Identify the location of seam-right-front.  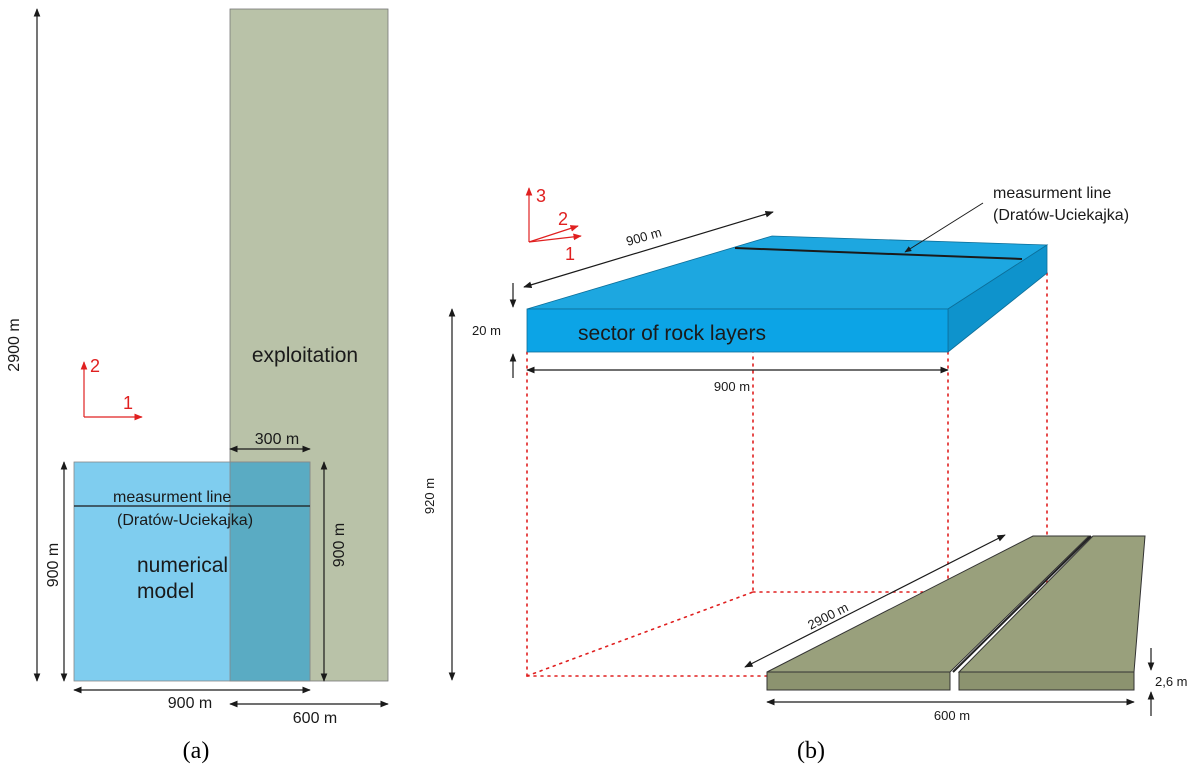
(1046, 681).